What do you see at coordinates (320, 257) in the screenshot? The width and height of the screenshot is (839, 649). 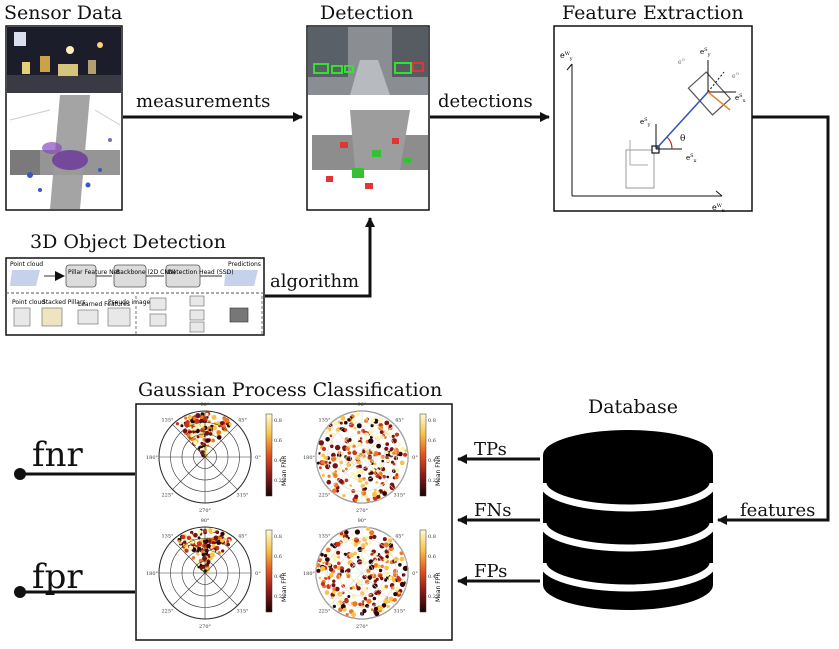 I see `algorithm-arrow` at bounding box center [320, 257].